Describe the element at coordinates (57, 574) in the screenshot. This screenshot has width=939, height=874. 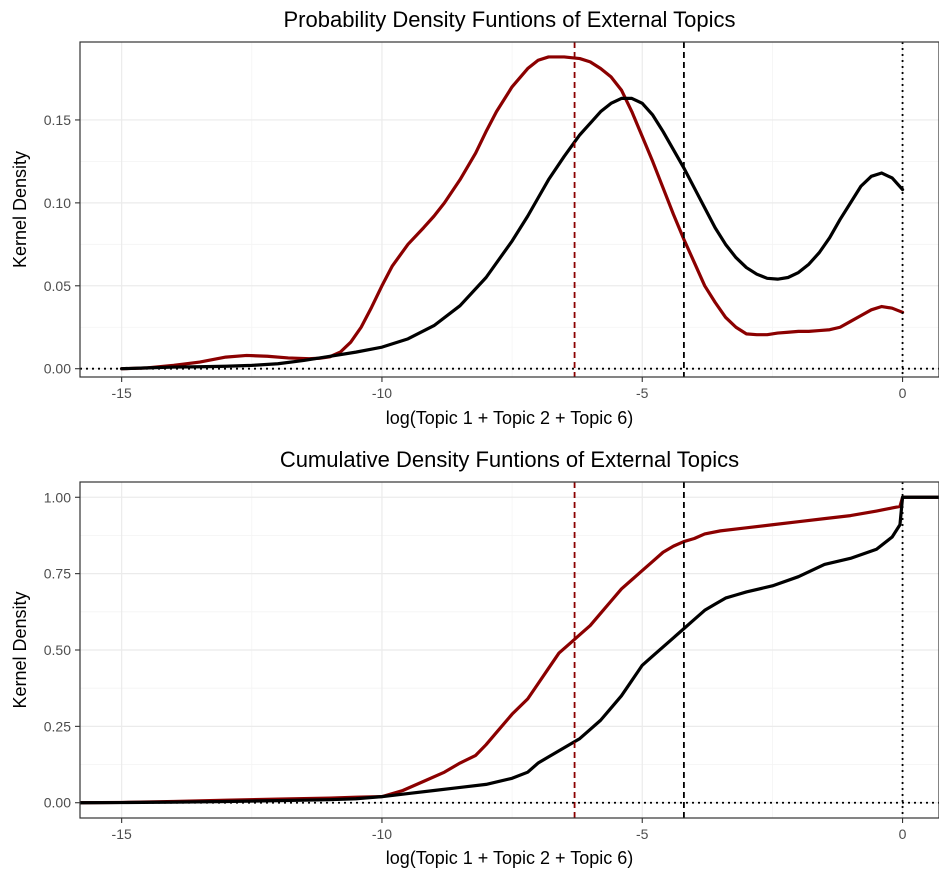
I see `y-tick-label: 0.75` at that location.